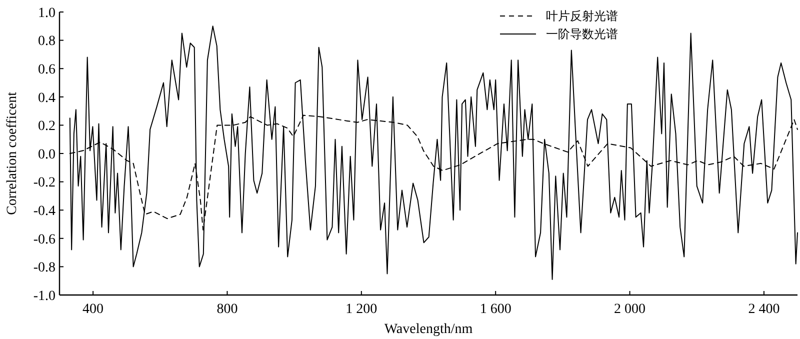 The height and width of the screenshot is (339, 800). Describe the element at coordinates (47, 70) in the screenshot. I see `y-tick-label: 0.6` at that location.